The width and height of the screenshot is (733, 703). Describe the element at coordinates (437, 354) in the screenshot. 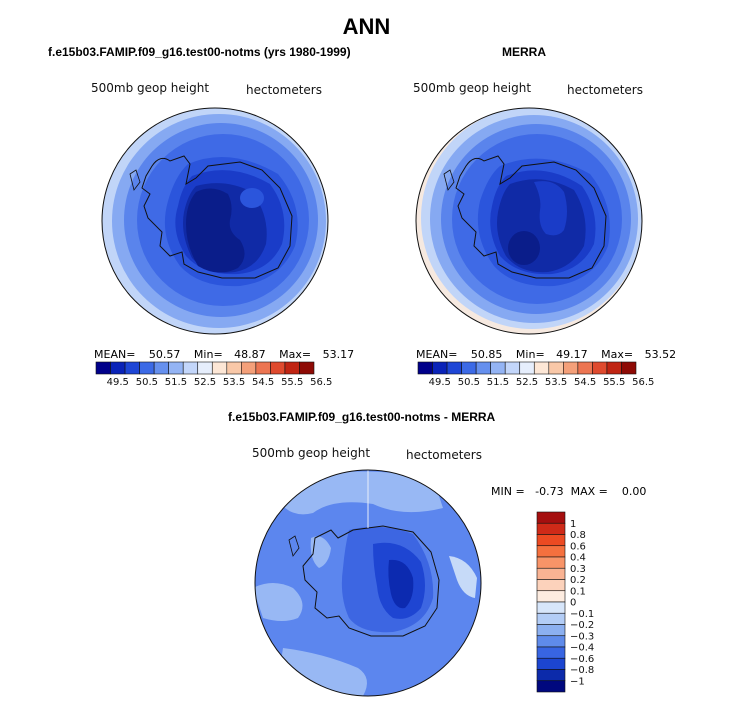

I see `mean-label: MEAN=` at that location.